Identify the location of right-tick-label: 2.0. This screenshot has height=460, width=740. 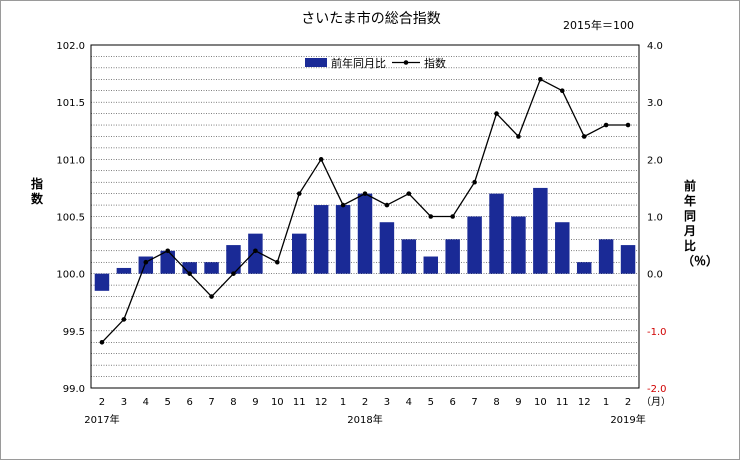
(655, 160).